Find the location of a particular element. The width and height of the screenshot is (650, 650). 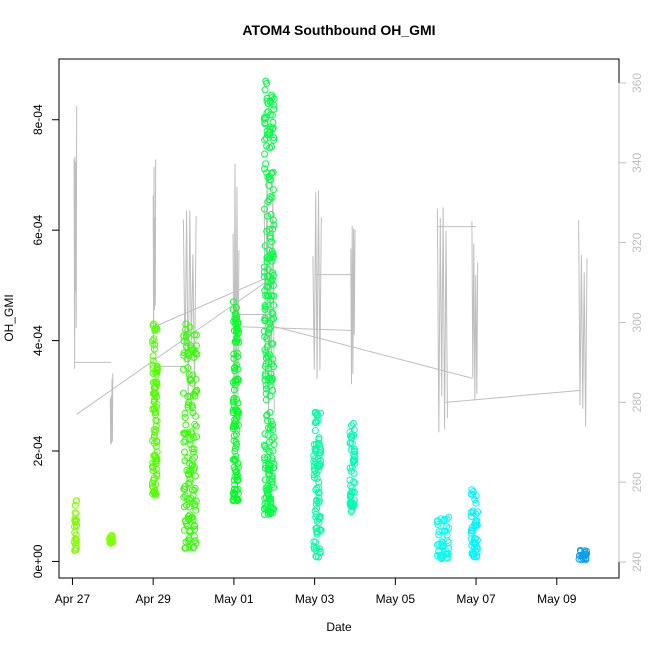

x-tick-label: Apr 29 is located at coordinates (153, 599).